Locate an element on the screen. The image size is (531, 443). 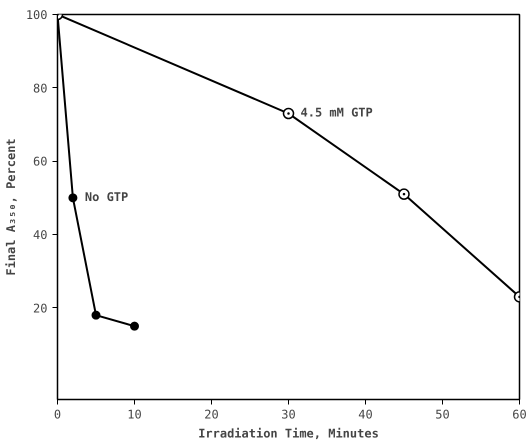
x-axis-title: Irradiation Time, Minutes is located at coordinates (288, 433).